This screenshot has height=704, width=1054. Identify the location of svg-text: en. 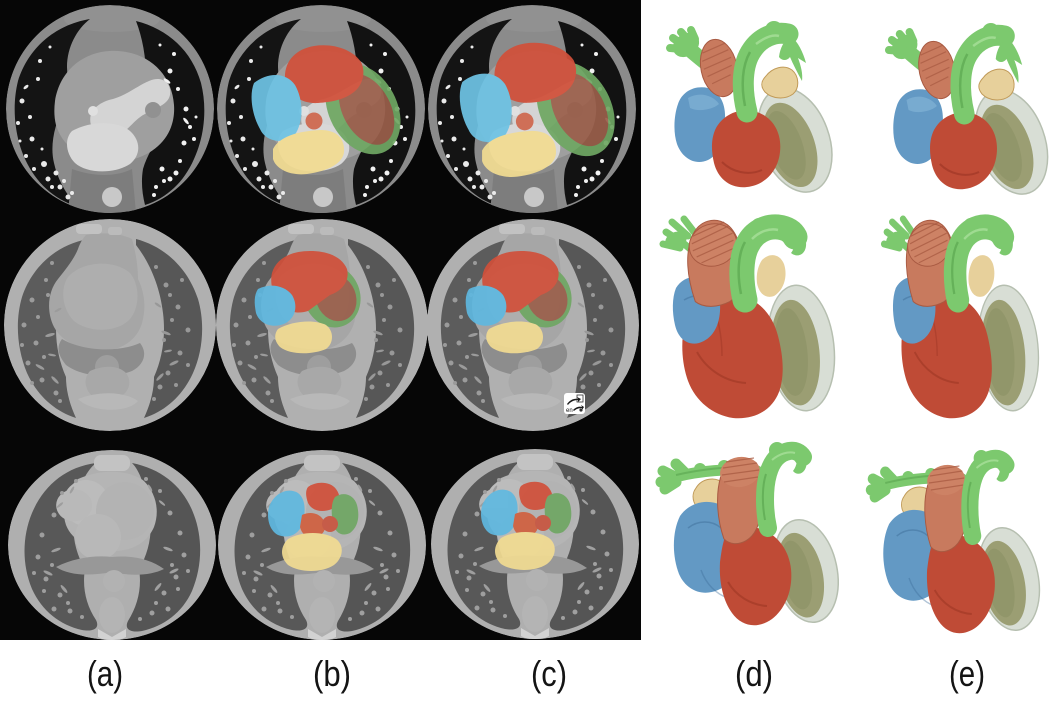
(569, 411).